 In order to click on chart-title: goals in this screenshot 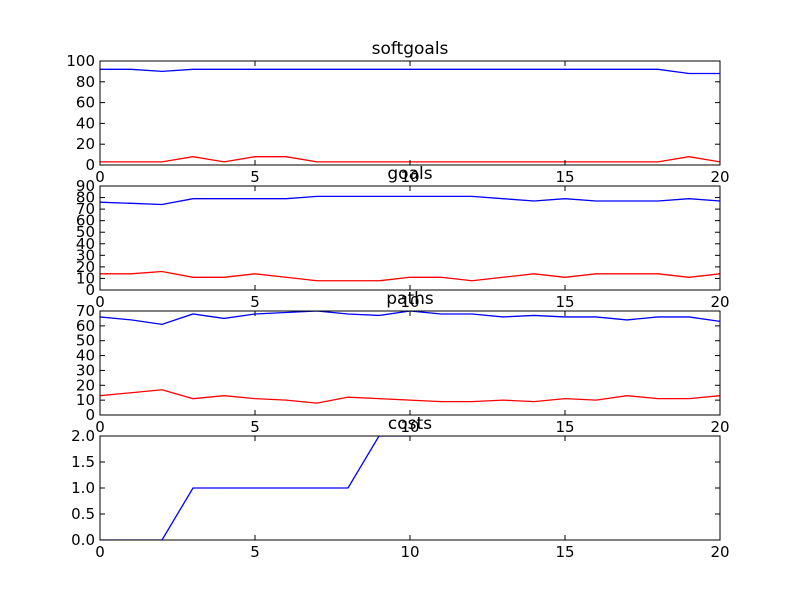, I will do `click(409, 174)`.